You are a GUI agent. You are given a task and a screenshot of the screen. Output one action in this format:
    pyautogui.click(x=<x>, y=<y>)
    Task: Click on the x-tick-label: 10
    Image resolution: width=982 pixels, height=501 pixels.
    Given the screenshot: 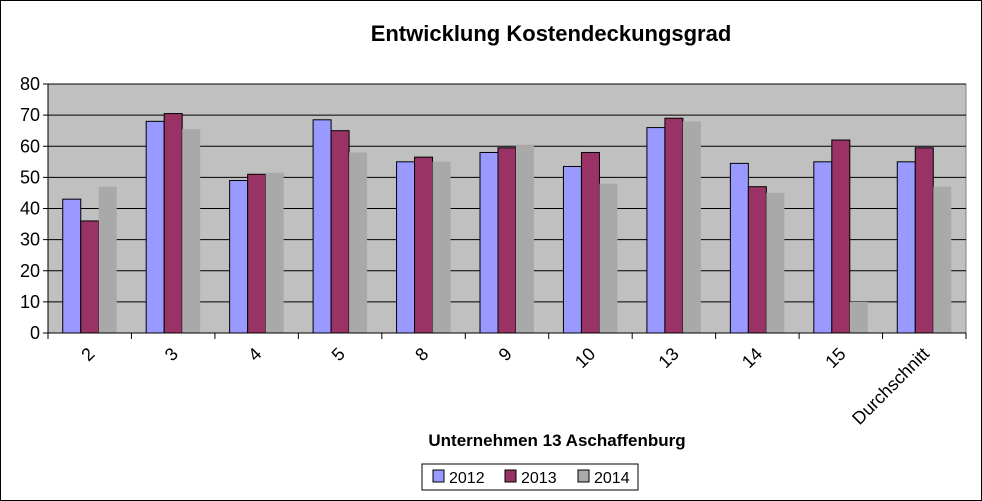 What is the action you would take?
    pyautogui.click(x=585, y=358)
    